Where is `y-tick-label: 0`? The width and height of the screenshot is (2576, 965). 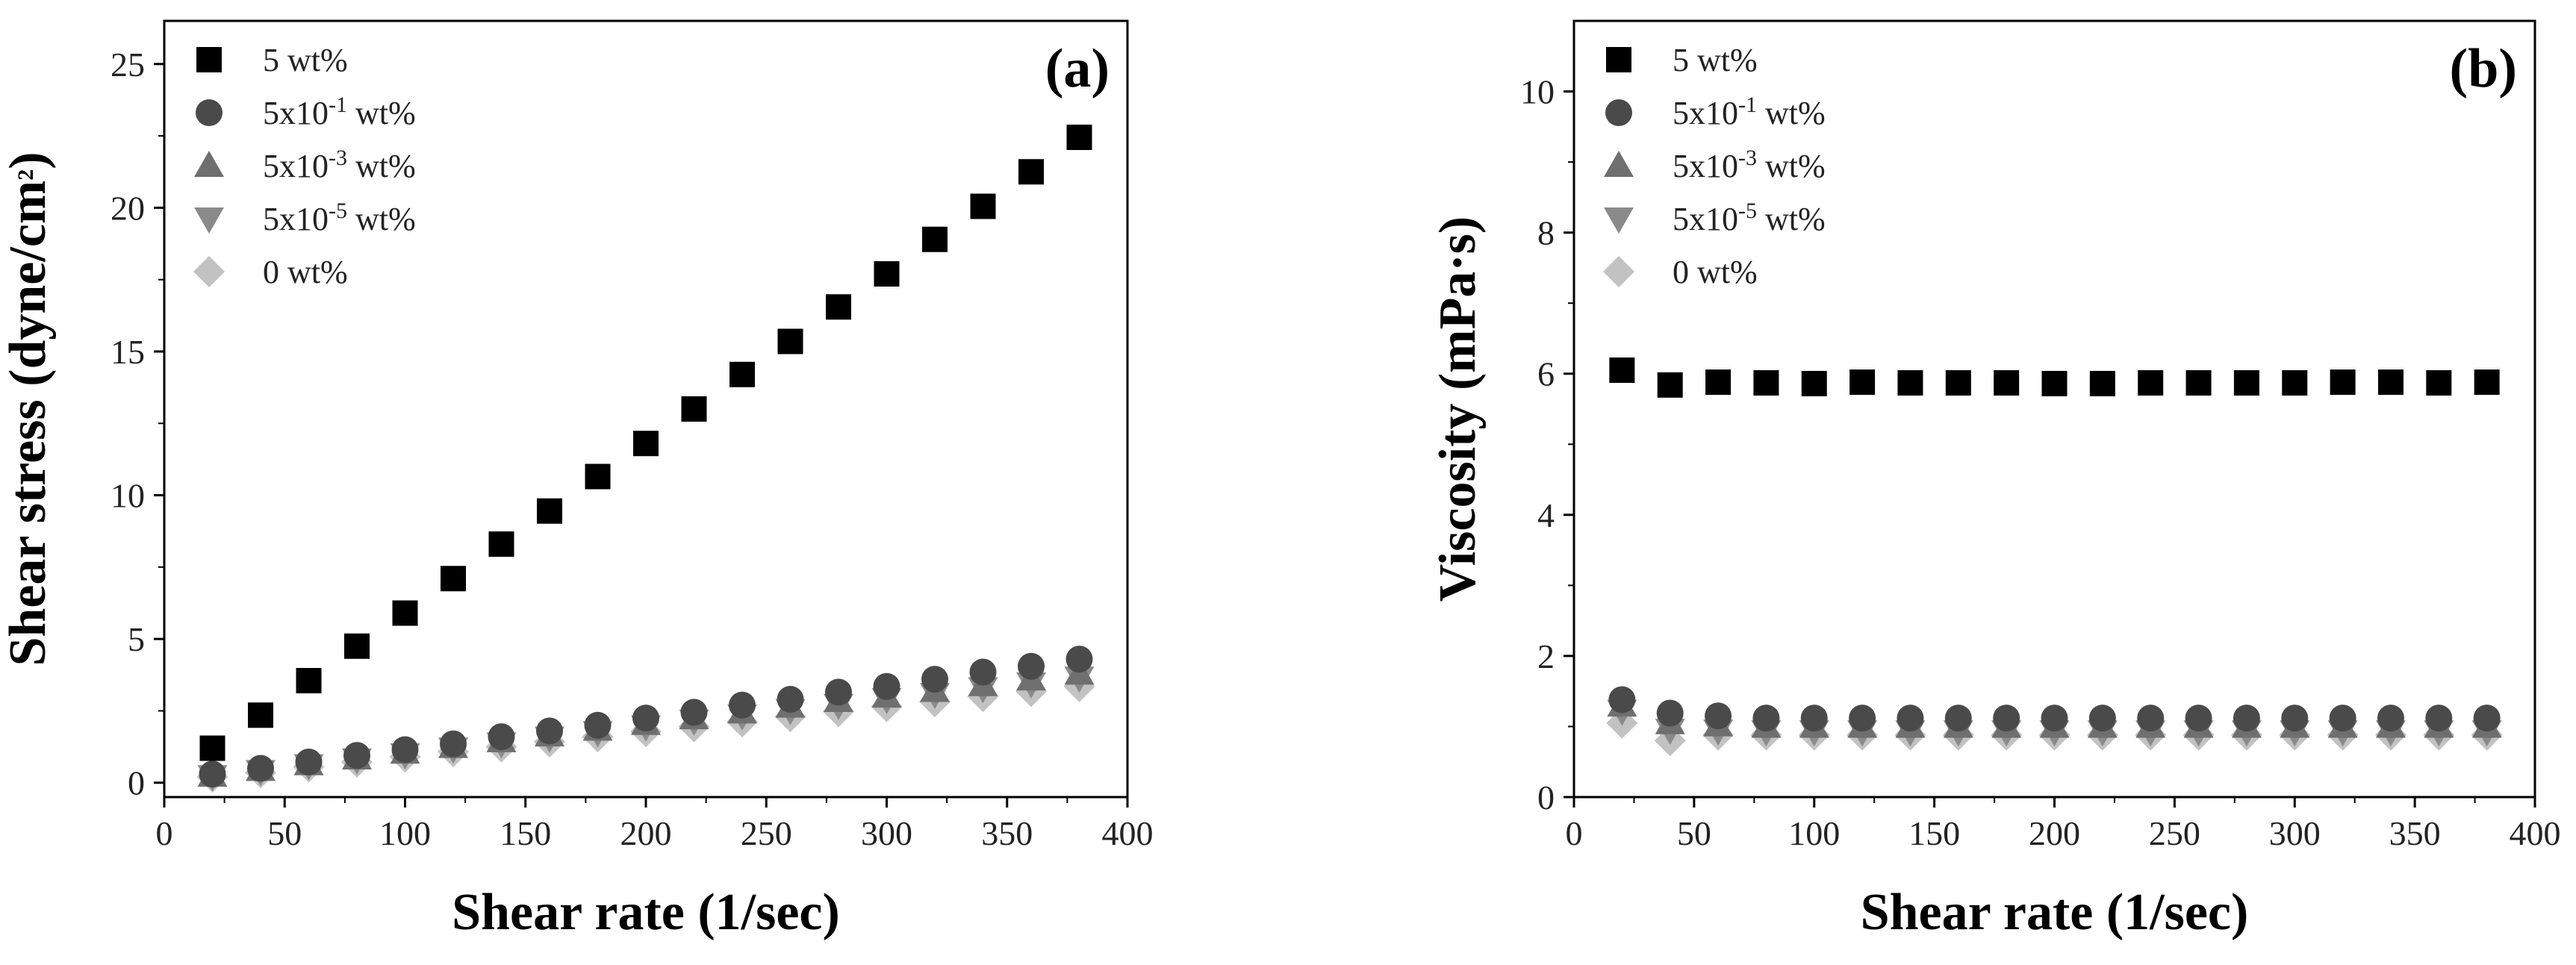
y-tick-label: 0 is located at coordinates (136, 783).